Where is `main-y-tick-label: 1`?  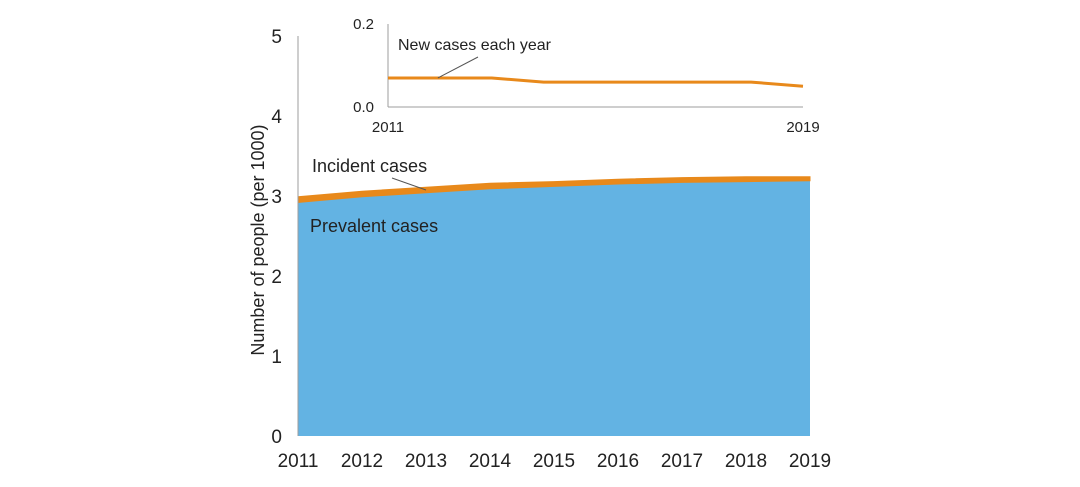
main-y-tick-label: 1 is located at coordinates (276, 357).